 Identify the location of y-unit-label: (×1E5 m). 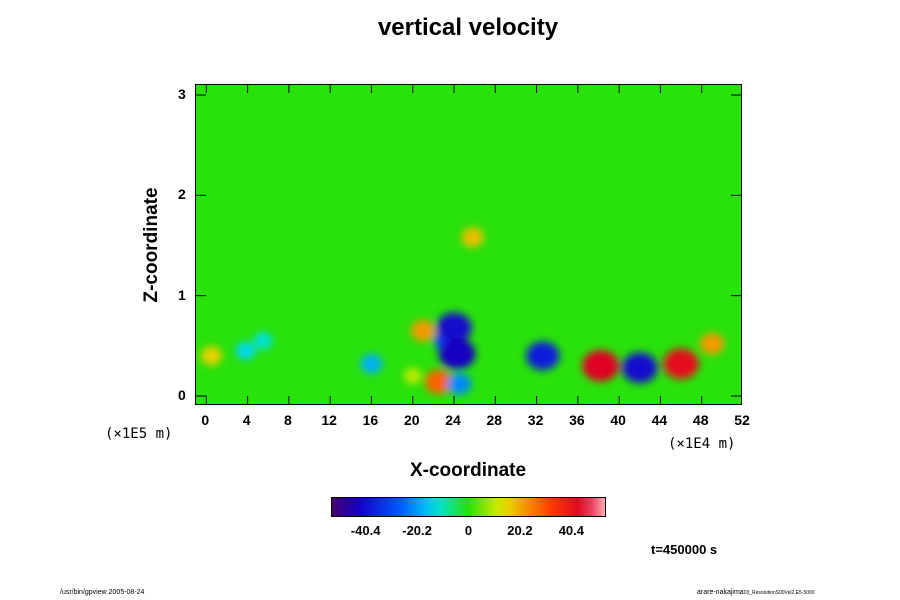
(139, 434).